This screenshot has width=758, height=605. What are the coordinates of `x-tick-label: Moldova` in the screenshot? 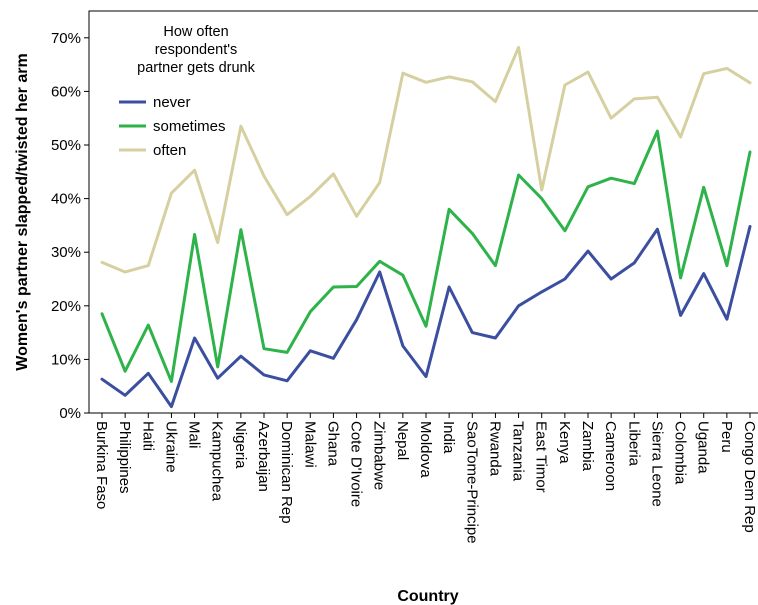 It's located at (425, 449).